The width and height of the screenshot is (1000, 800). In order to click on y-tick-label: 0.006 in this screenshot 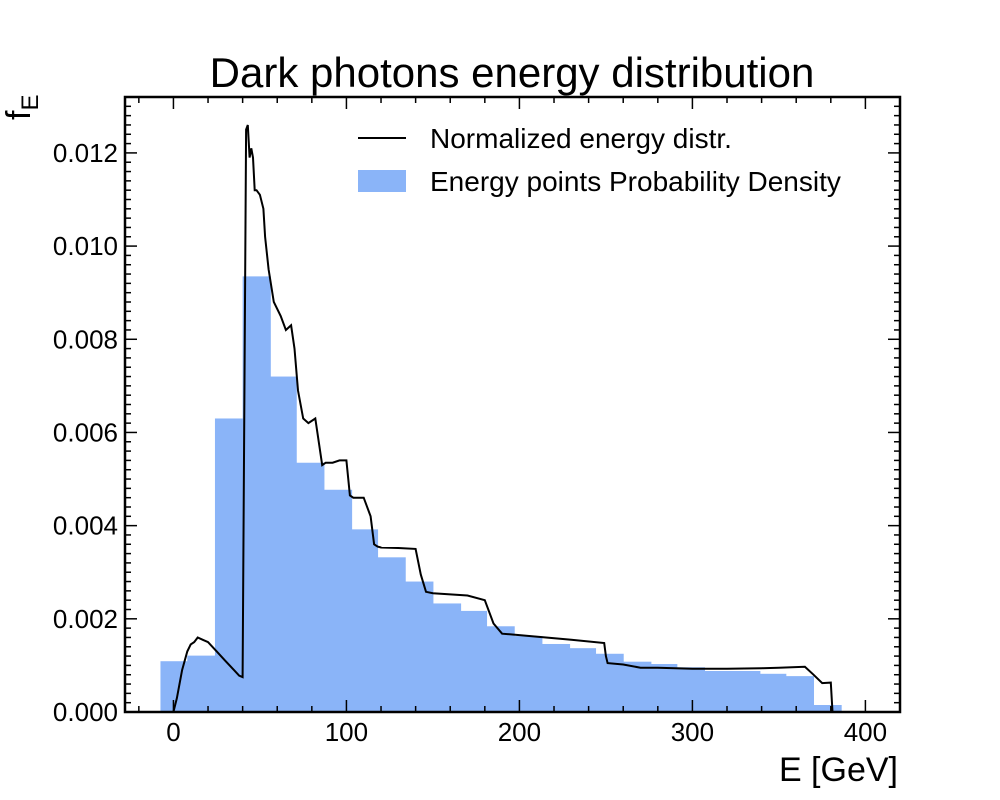, I will do `click(85, 432)`.